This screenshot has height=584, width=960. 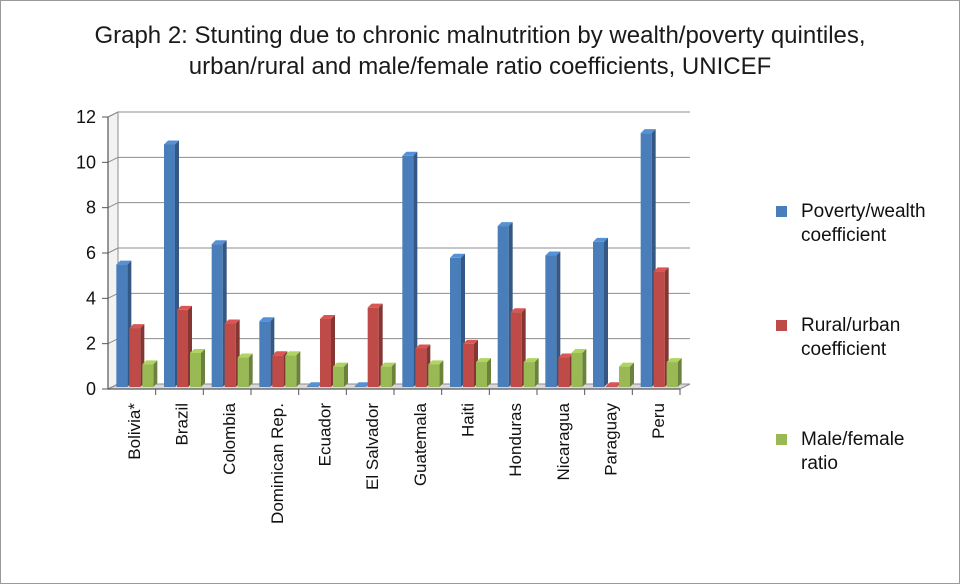 I want to click on legend-swatch-poverty-wealth, so click(x=781, y=211).